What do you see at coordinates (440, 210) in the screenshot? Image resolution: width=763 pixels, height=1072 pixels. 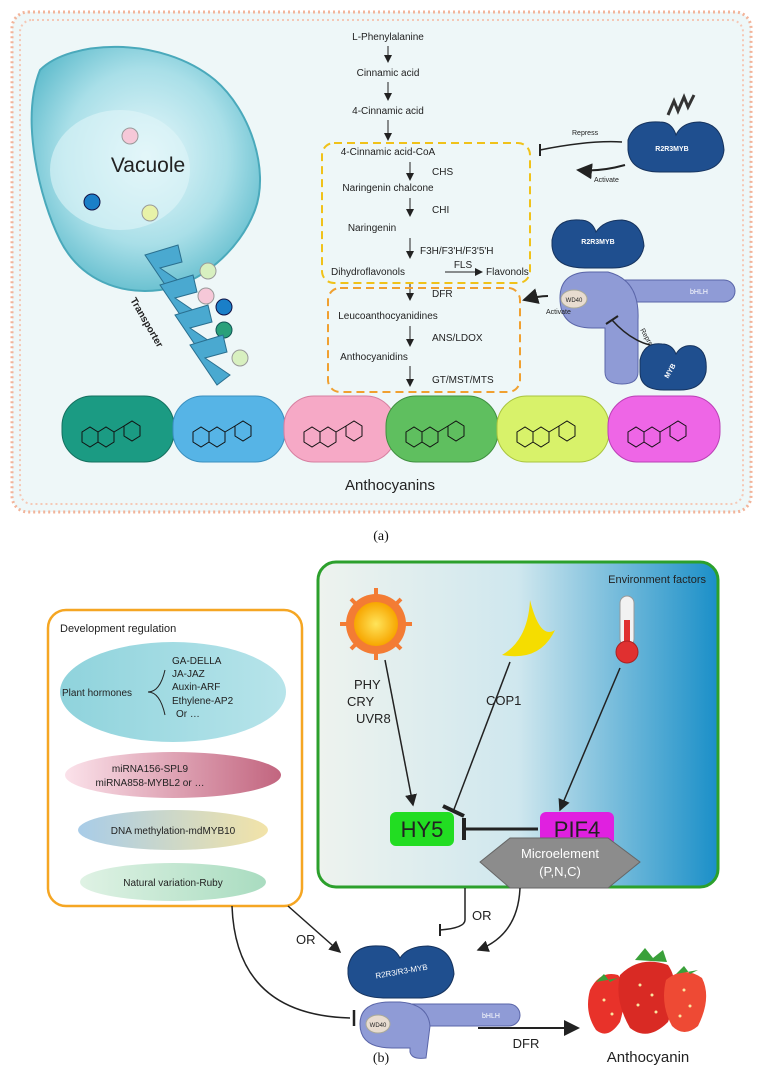 I see `enzyme-chi: CHI` at bounding box center [440, 210].